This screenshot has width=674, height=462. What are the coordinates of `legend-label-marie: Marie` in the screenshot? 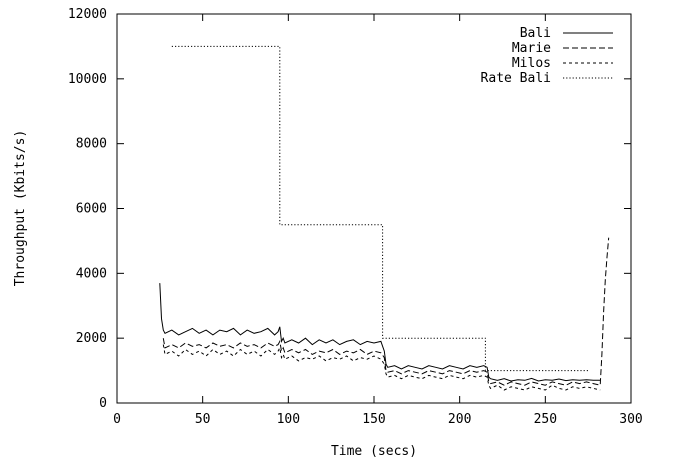 It's located at (531, 48).